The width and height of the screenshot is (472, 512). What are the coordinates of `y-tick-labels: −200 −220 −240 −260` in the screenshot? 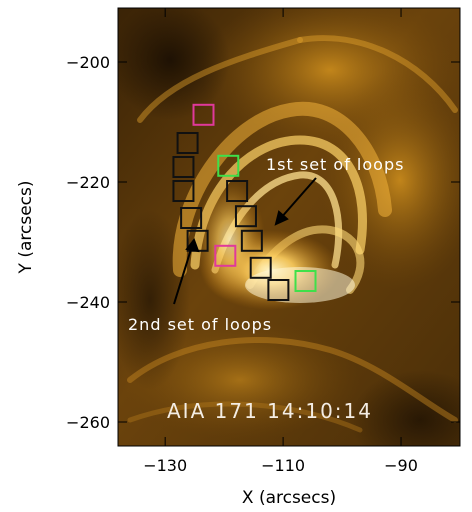 It's located at (88, 242).